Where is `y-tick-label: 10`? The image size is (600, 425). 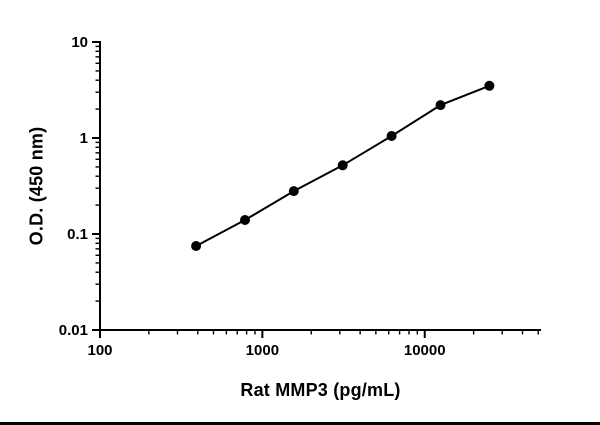 y-tick-label: 10 is located at coordinates (79, 42).